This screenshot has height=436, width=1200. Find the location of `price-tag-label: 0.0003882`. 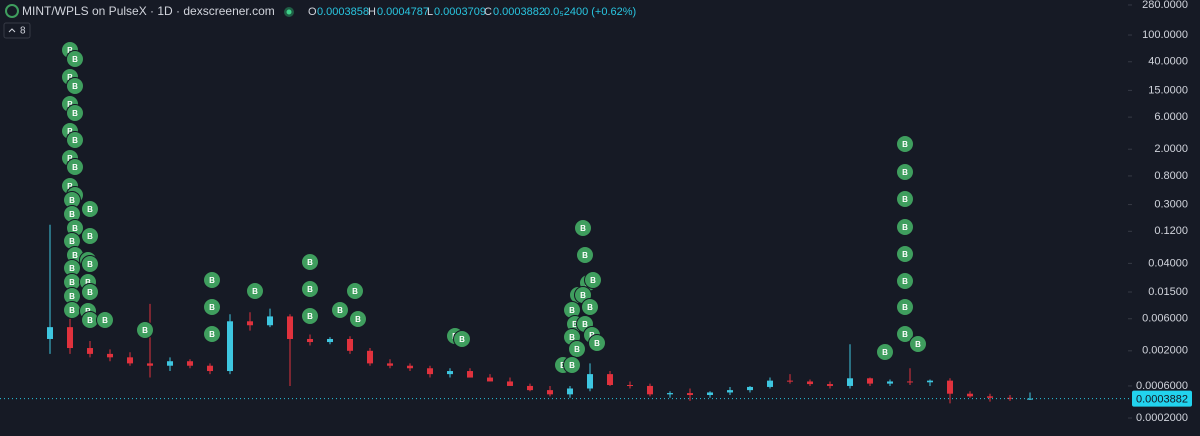

price-tag-label: 0.0003882 is located at coordinates (1162, 400).